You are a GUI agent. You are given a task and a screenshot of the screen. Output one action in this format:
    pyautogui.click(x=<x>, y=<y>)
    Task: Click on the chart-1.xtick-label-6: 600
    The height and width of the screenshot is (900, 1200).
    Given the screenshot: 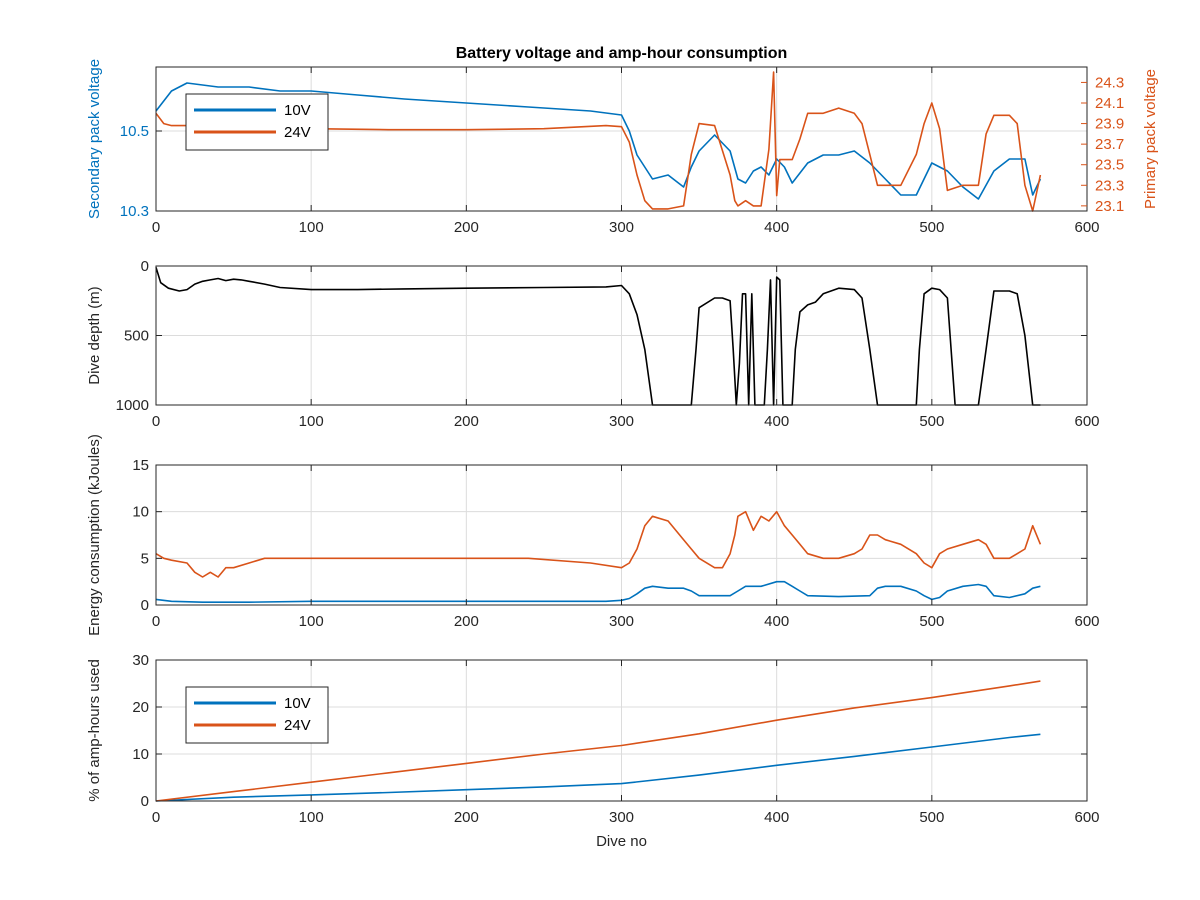 What is the action you would take?
    pyautogui.click(x=1086, y=421)
    